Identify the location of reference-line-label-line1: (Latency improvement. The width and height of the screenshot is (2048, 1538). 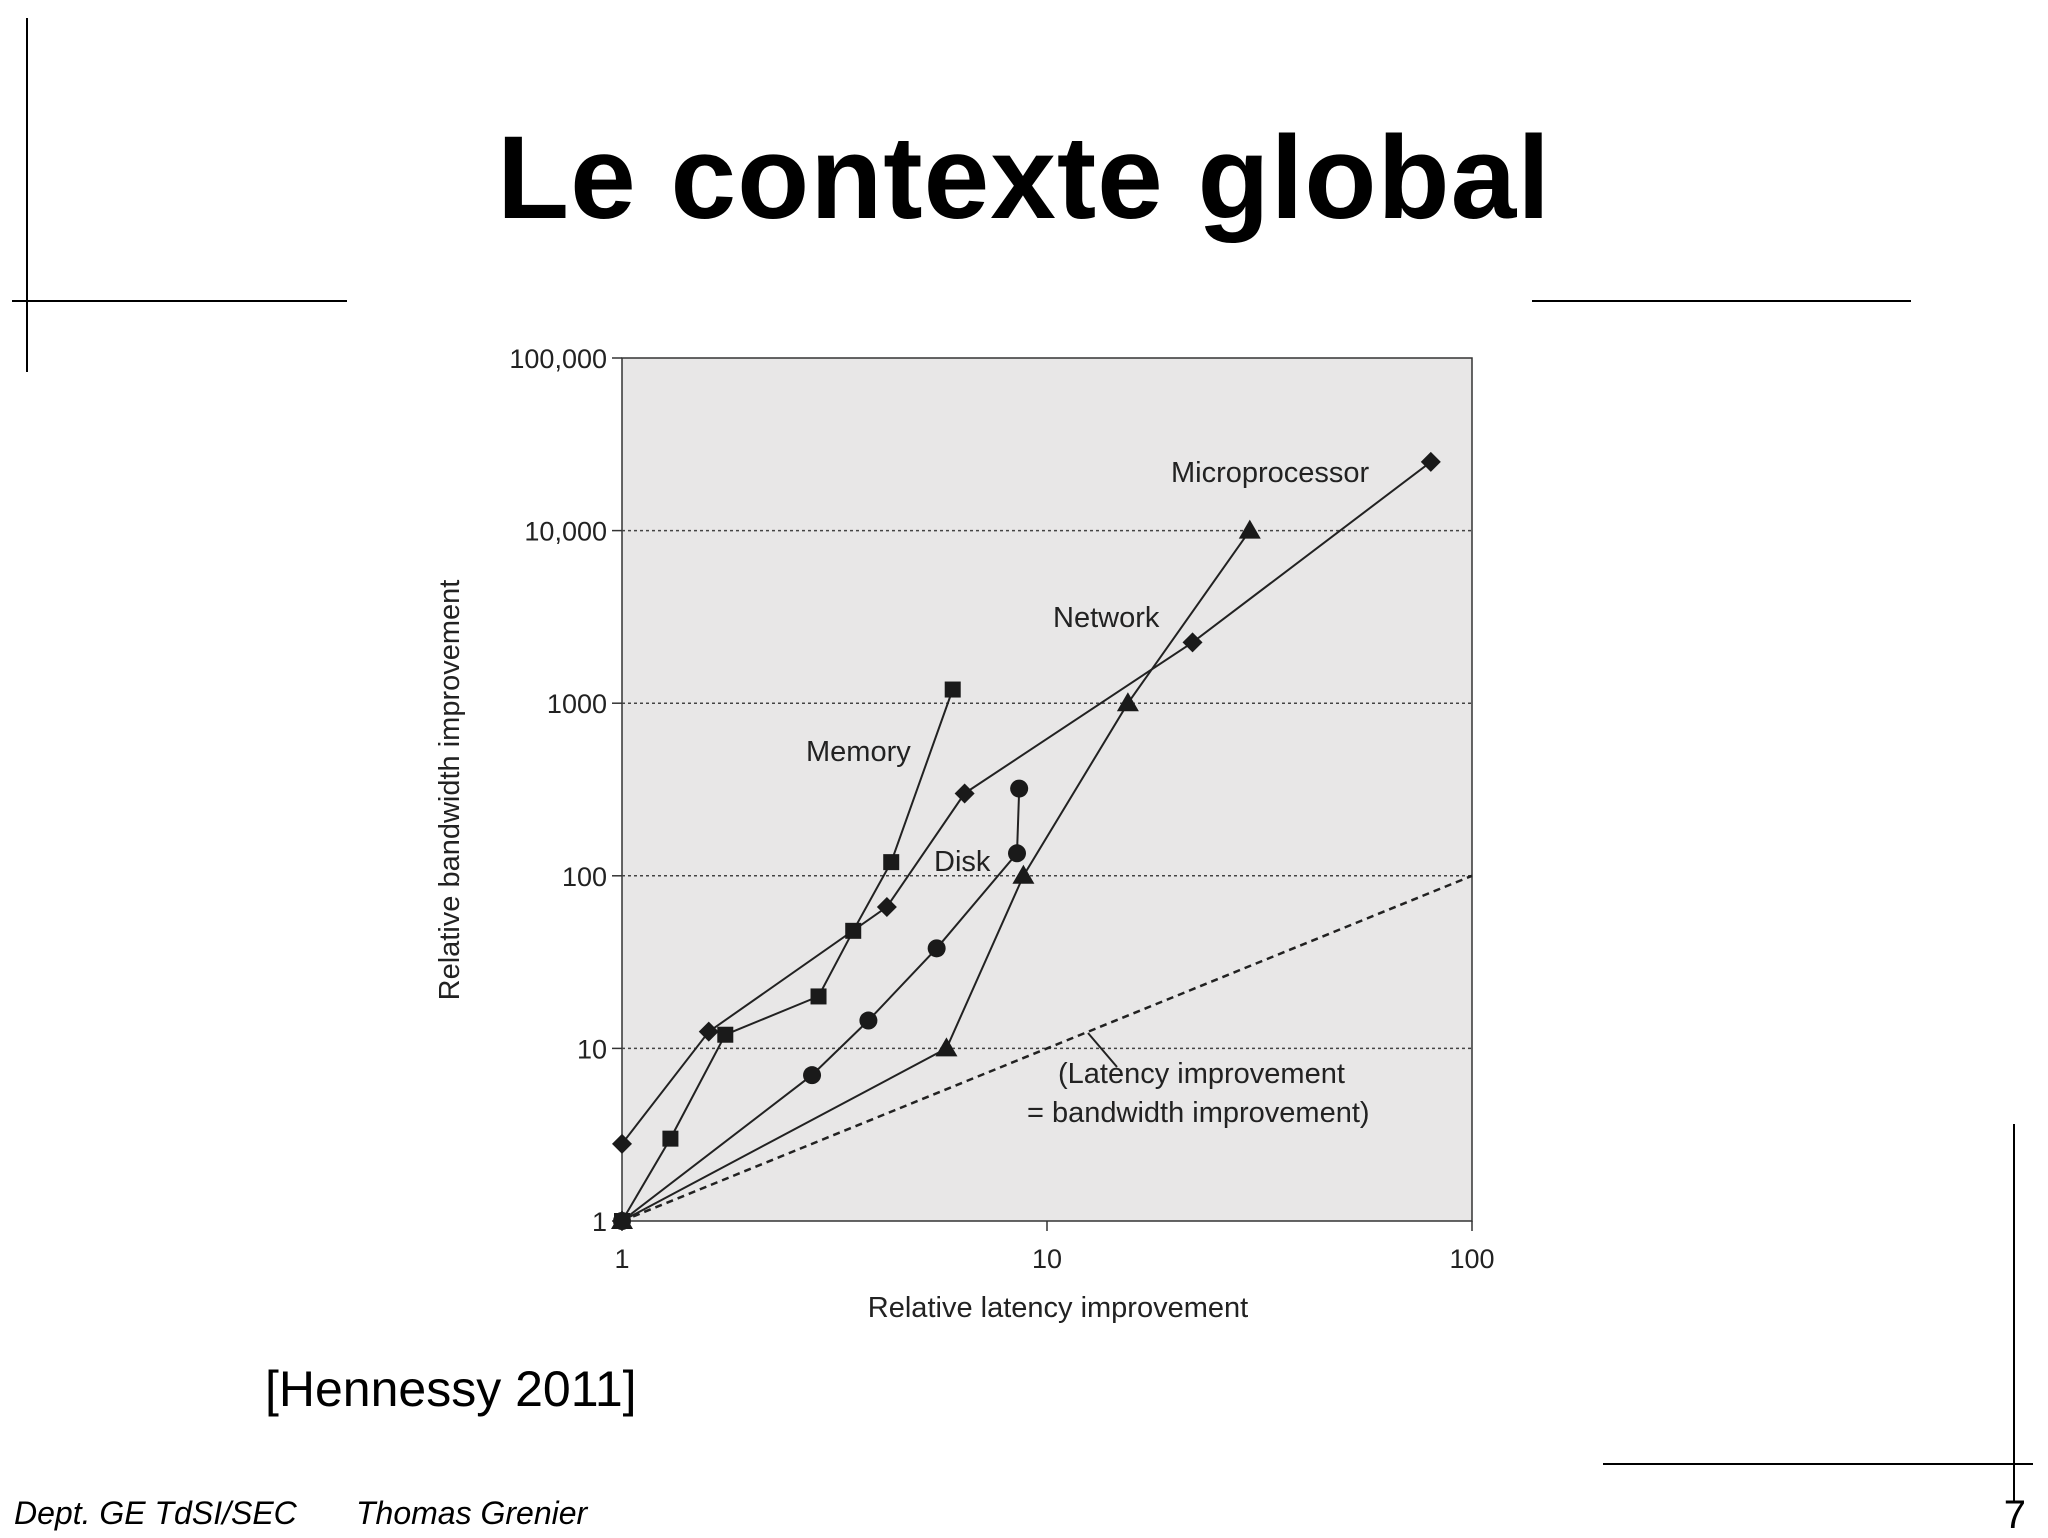
(1201, 1074).